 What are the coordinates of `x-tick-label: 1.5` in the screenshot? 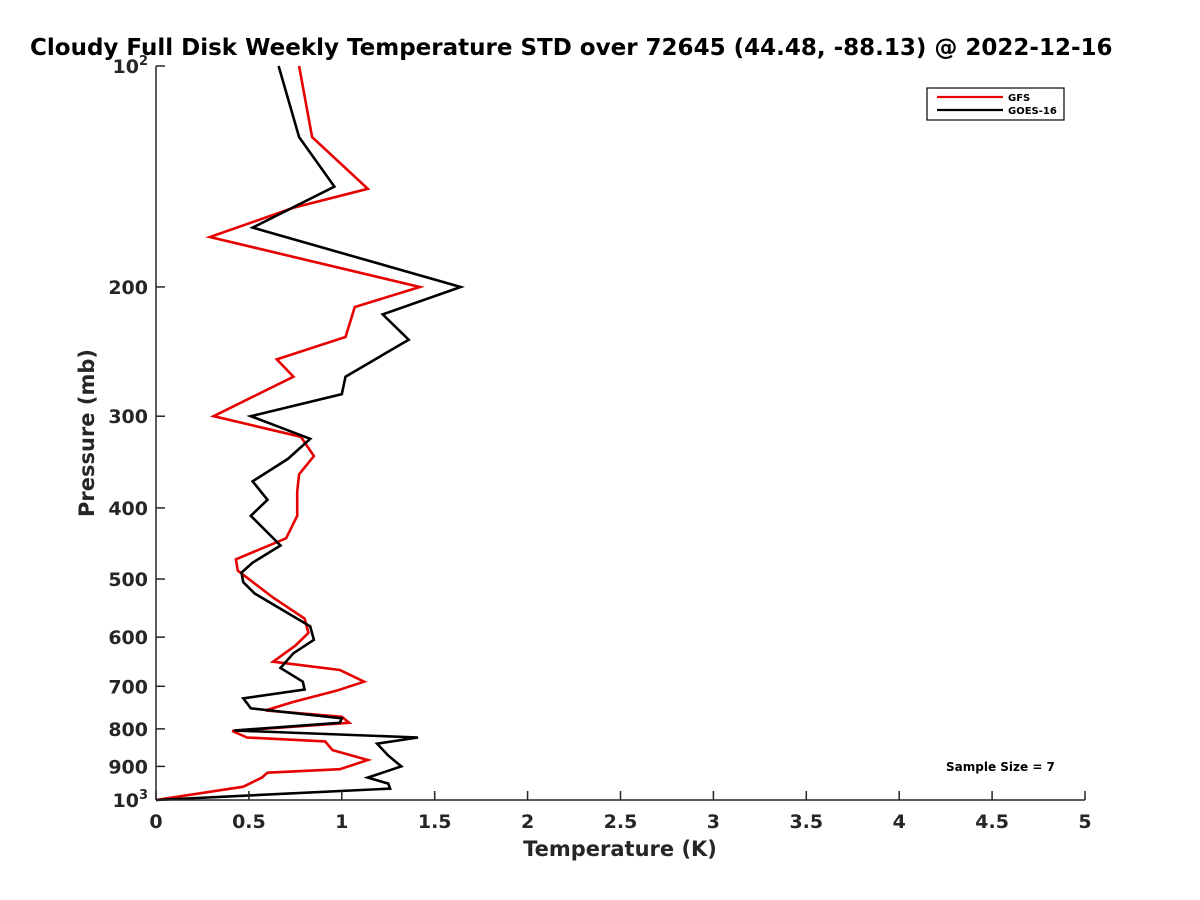 It's located at (435, 822).